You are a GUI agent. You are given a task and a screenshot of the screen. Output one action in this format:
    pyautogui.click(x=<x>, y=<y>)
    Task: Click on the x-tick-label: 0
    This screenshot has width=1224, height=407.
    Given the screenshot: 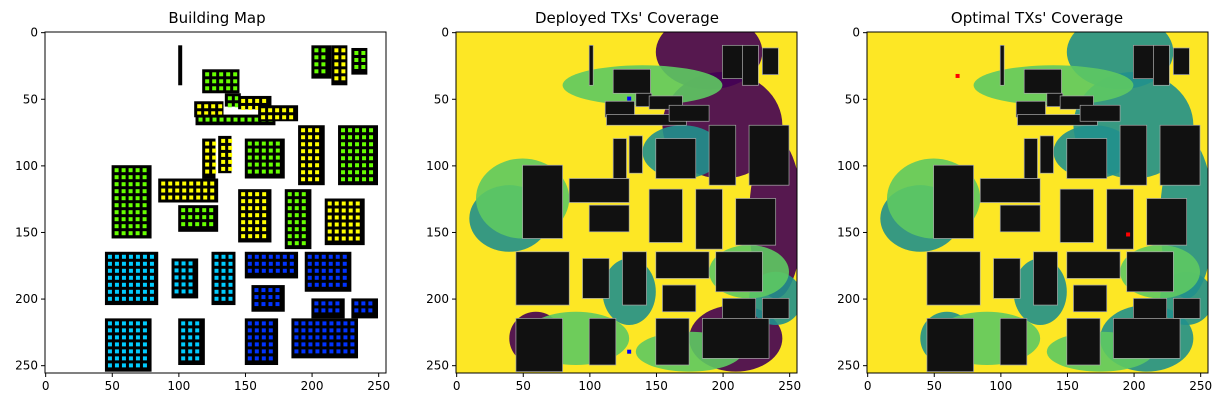 What is the action you would take?
    pyautogui.click(x=46, y=386)
    